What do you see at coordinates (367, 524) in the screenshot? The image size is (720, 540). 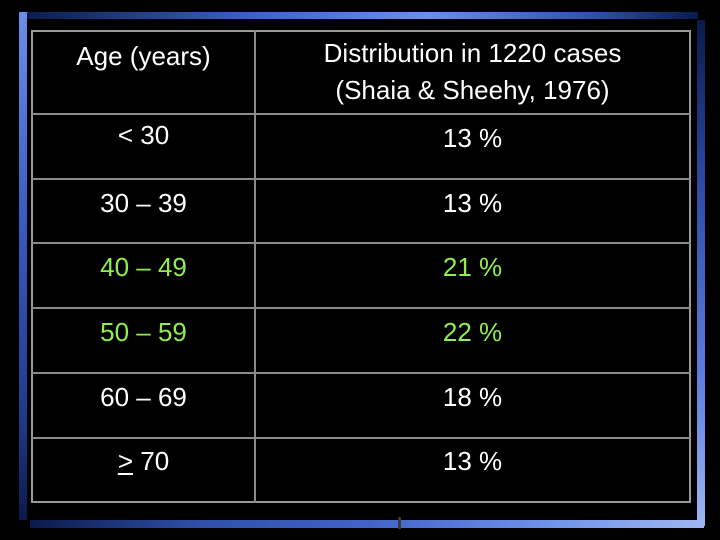 I see `frame-bottom-bar` at bounding box center [367, 524].